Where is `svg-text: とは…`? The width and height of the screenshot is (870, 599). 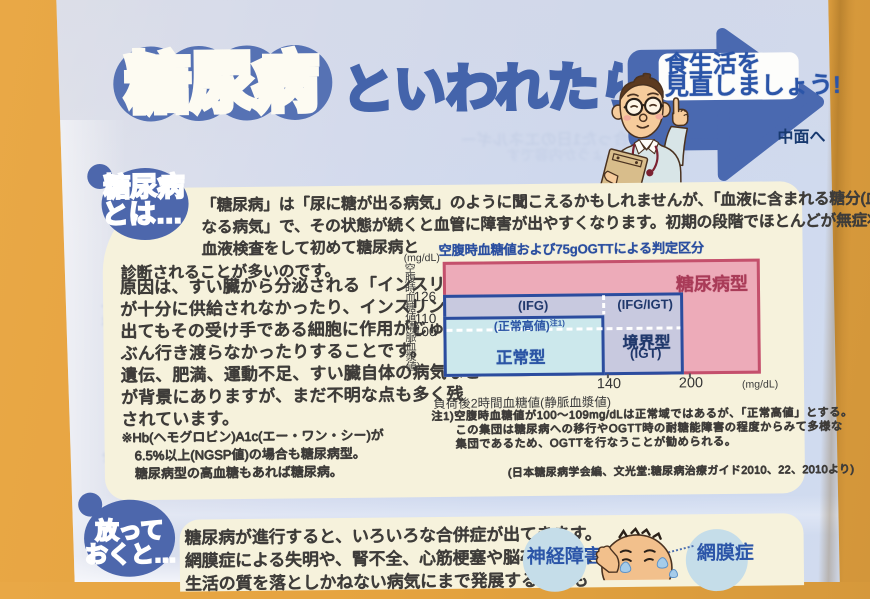
svg-text: とは… is located at coordinates (142, 214).